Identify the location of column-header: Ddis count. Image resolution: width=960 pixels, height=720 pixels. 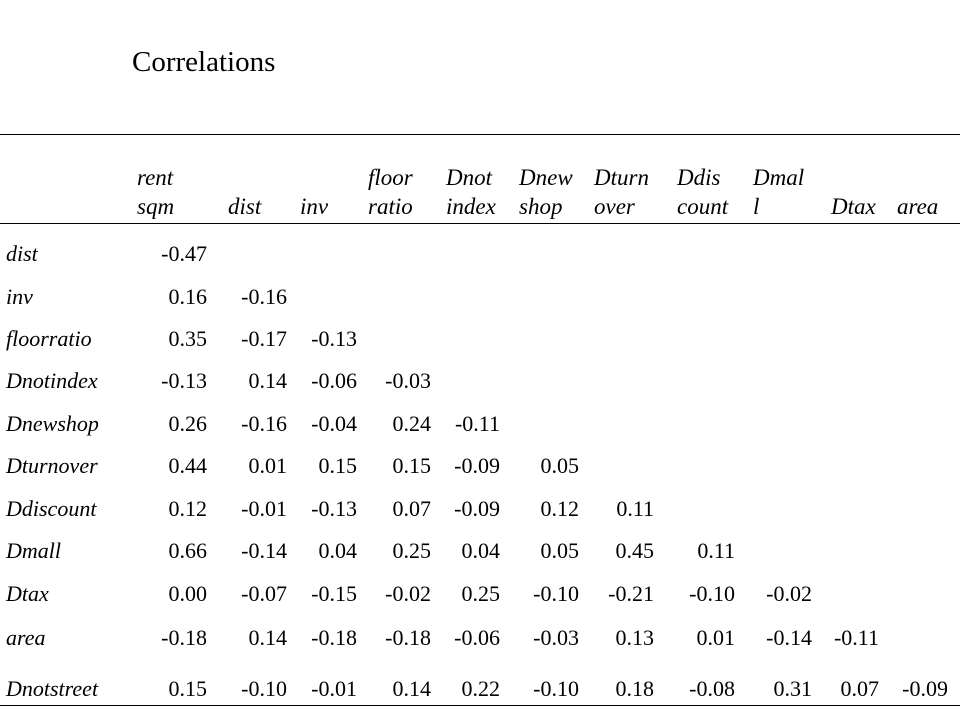
(702, 192).